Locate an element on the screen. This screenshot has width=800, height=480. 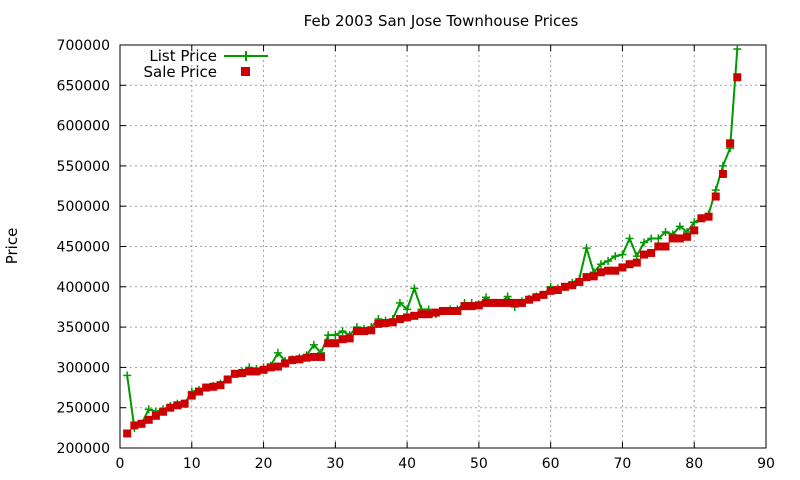
x-tick-label: 50 is located at coordinates (479, 464).